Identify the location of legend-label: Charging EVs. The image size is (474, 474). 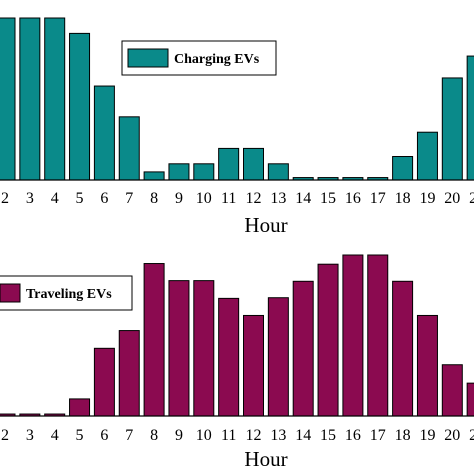
(217, 59).